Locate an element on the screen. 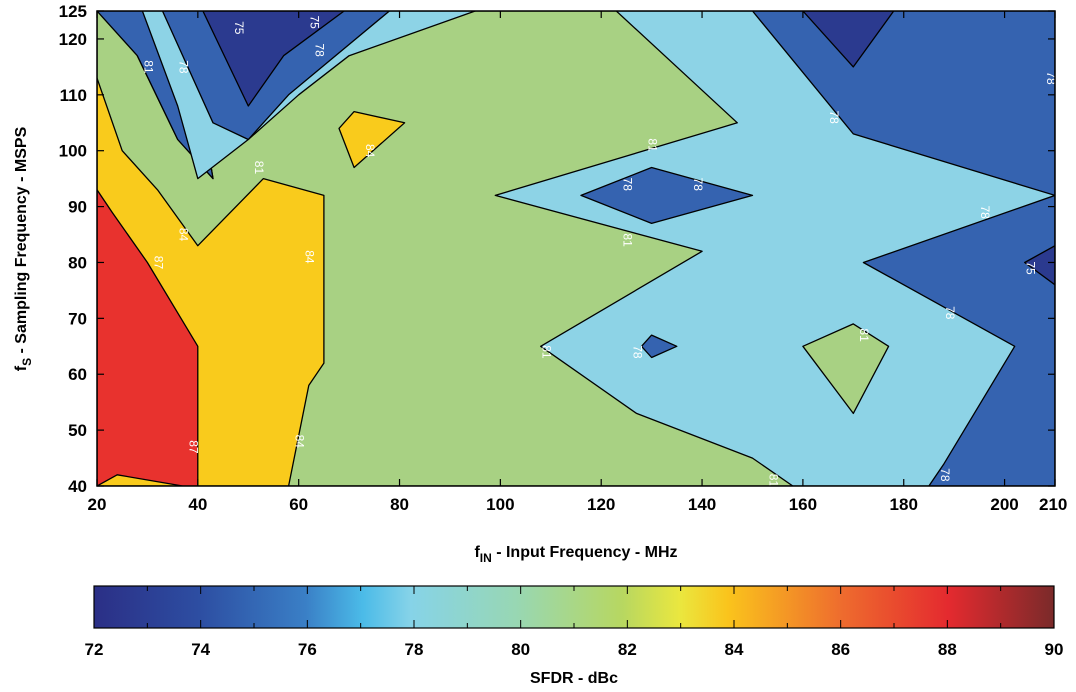 Image resolution: width=1076 pixels, height=692 pixels. colorbar-tick-label: 76 is located at coordinates (307, 649).